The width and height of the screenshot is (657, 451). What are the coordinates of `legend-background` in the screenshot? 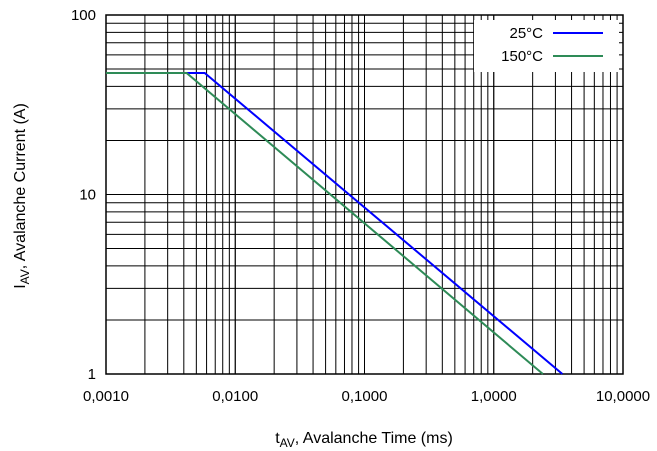 It's located at (546, 46).